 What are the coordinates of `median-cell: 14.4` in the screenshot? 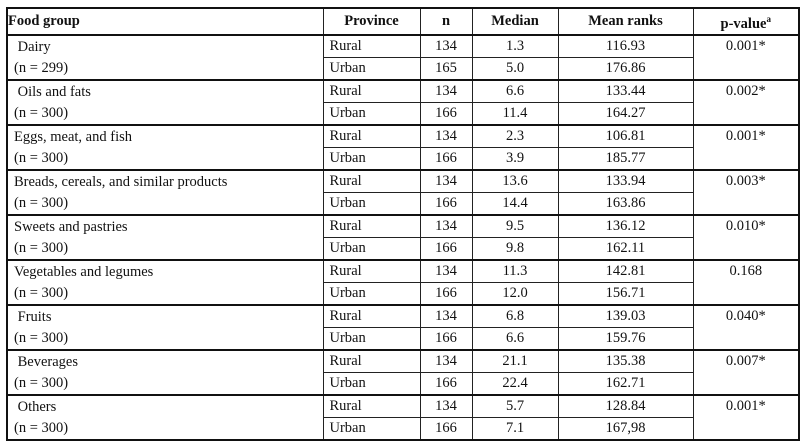 It's located at (515, 203).